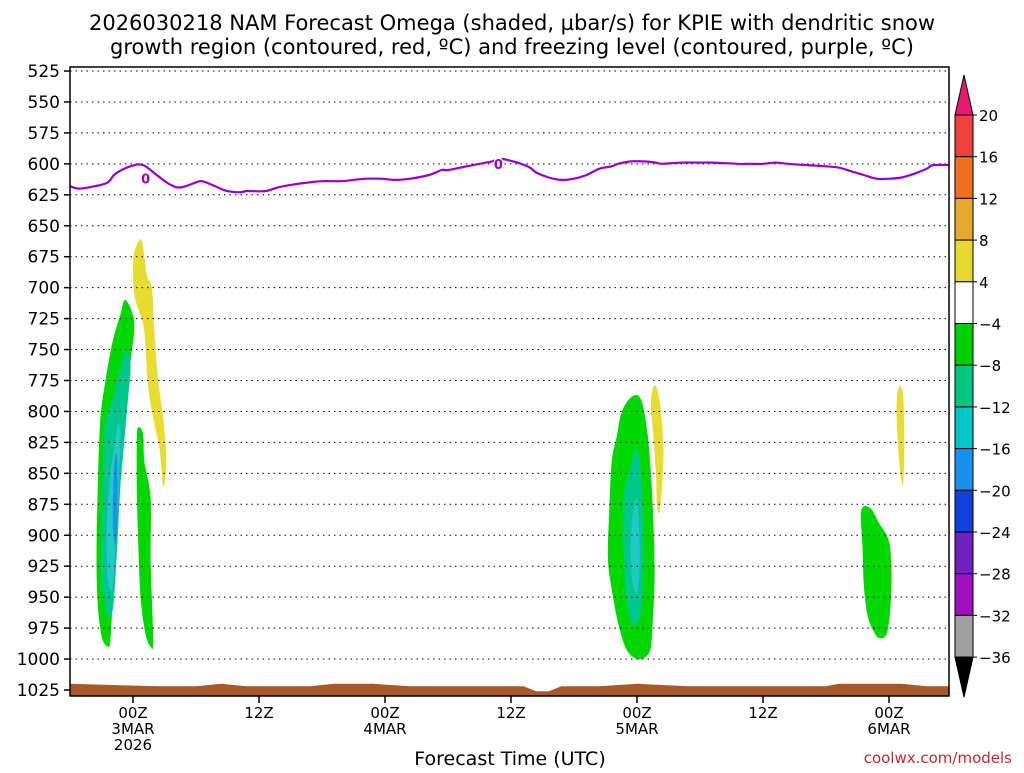  I want to click on x-tick-label-40-0: 00Z, so click(636, 713).